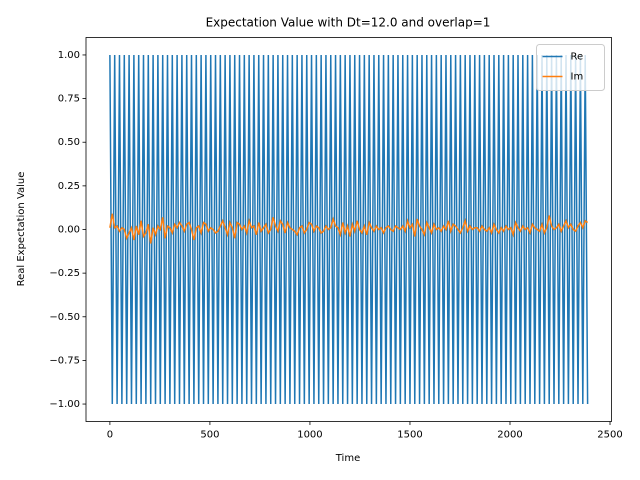  I want to click on y-tick-label: −0.75, so click(64, 360).